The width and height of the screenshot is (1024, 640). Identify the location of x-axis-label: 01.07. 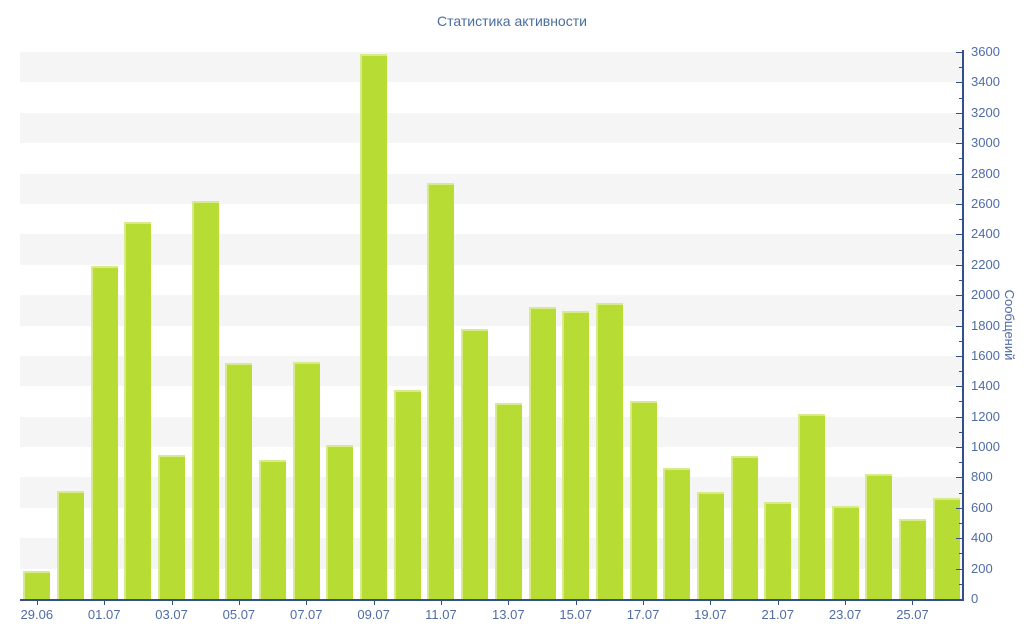
(104, 614).